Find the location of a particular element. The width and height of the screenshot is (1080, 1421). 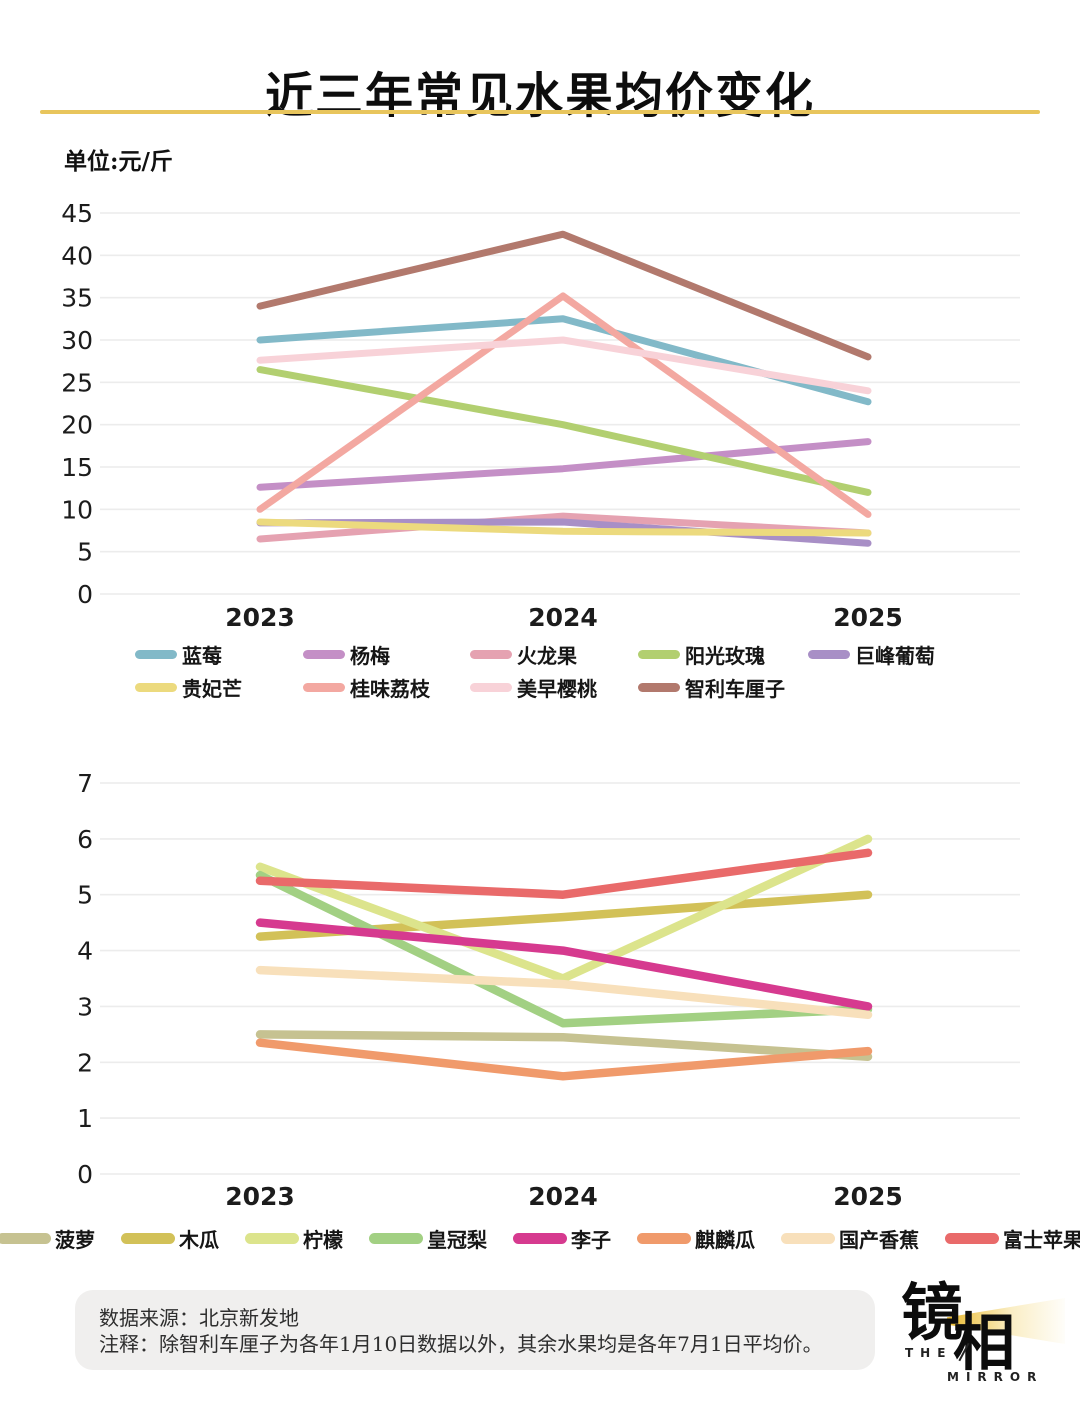

chart1-legend: 蓝莓 杨梅 火龙果 阳光玫瑰 巨峰葡萄贵妃芒 桂味荔枝 美早樱桃 智利车厘子 is located at coordinates (540, 675).